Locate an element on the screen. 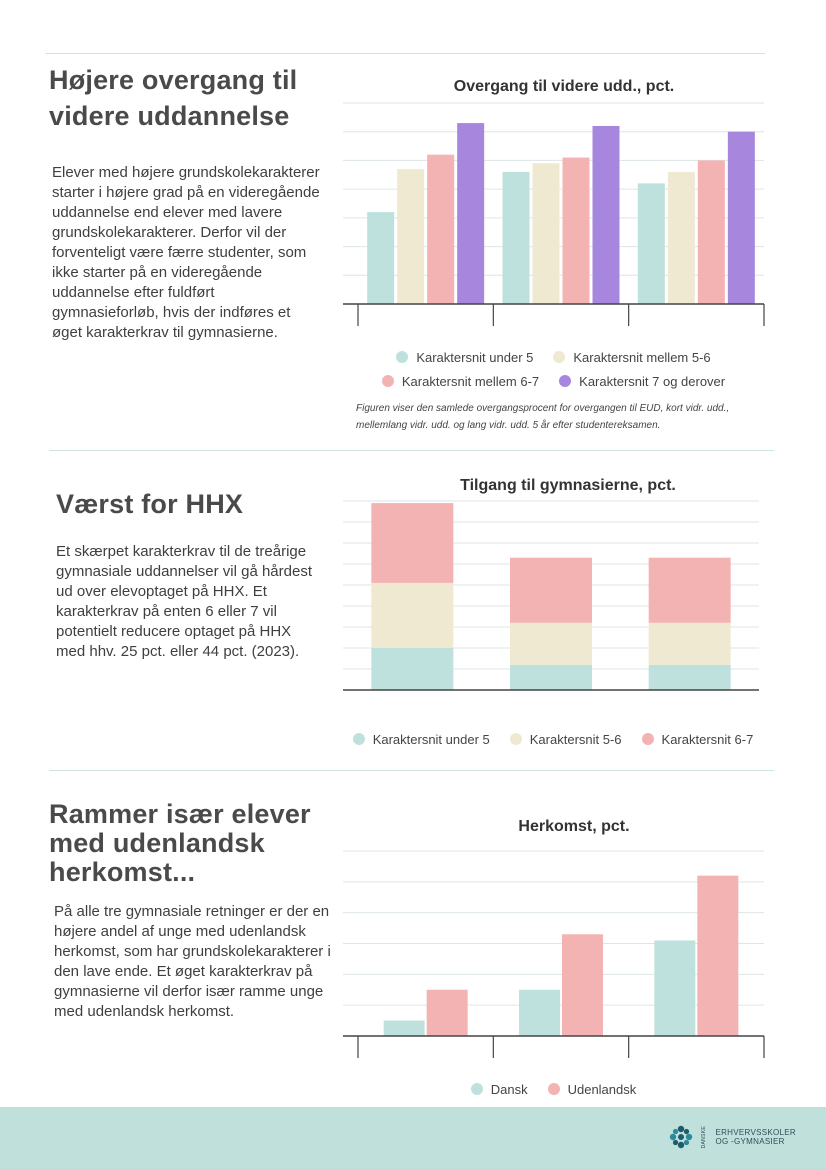 The height and width of the screenshot is (1169, 826). legend-item-5-6: Karaktersnit 5-6 is located at coordinates (565, 739).